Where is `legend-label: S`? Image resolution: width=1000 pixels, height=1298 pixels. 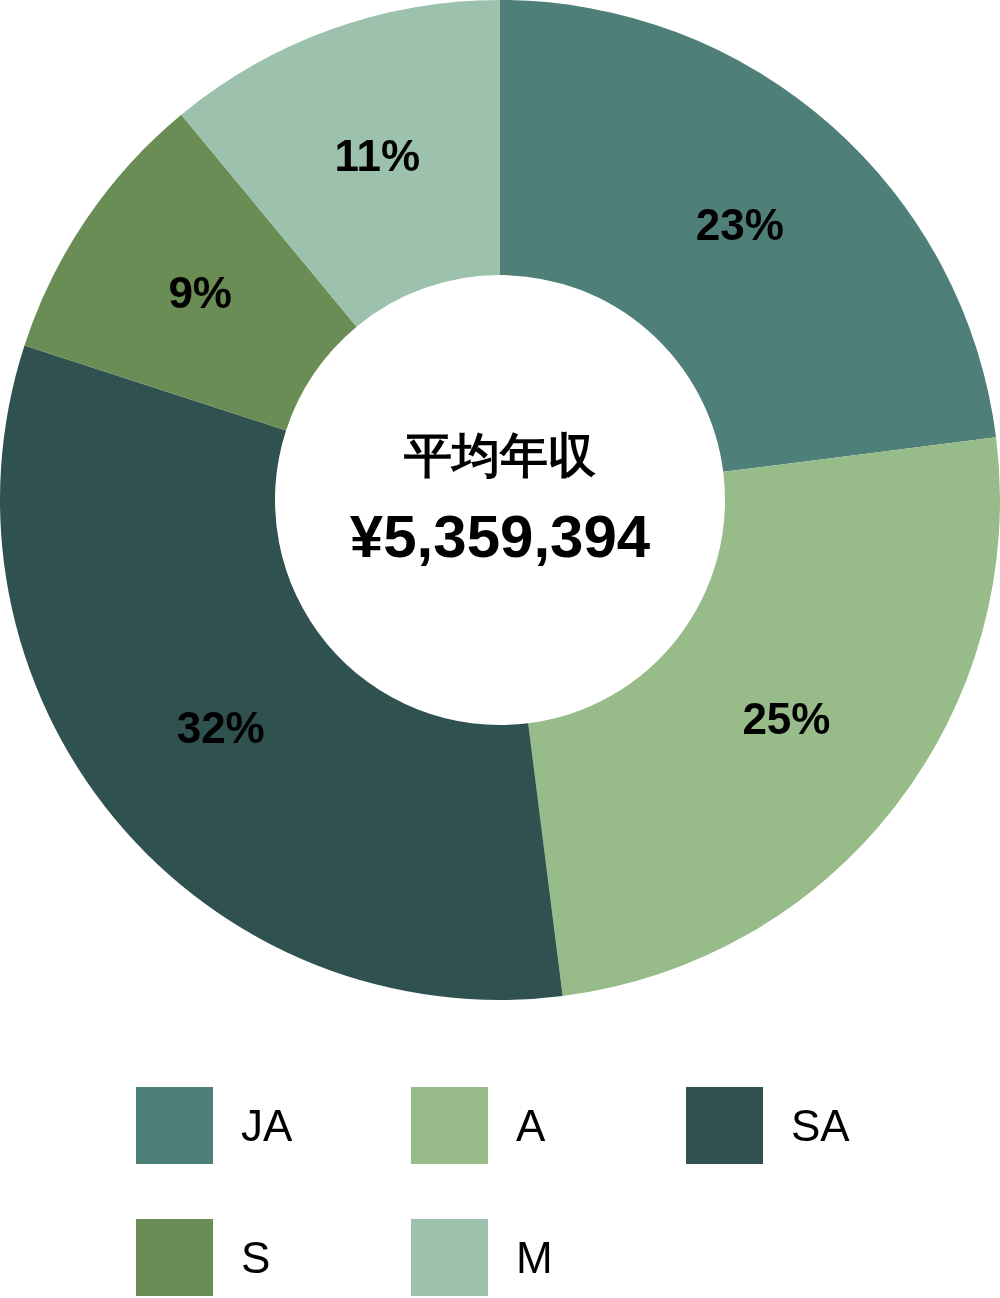
legend-label: S is located at coordinates (256, 1257).